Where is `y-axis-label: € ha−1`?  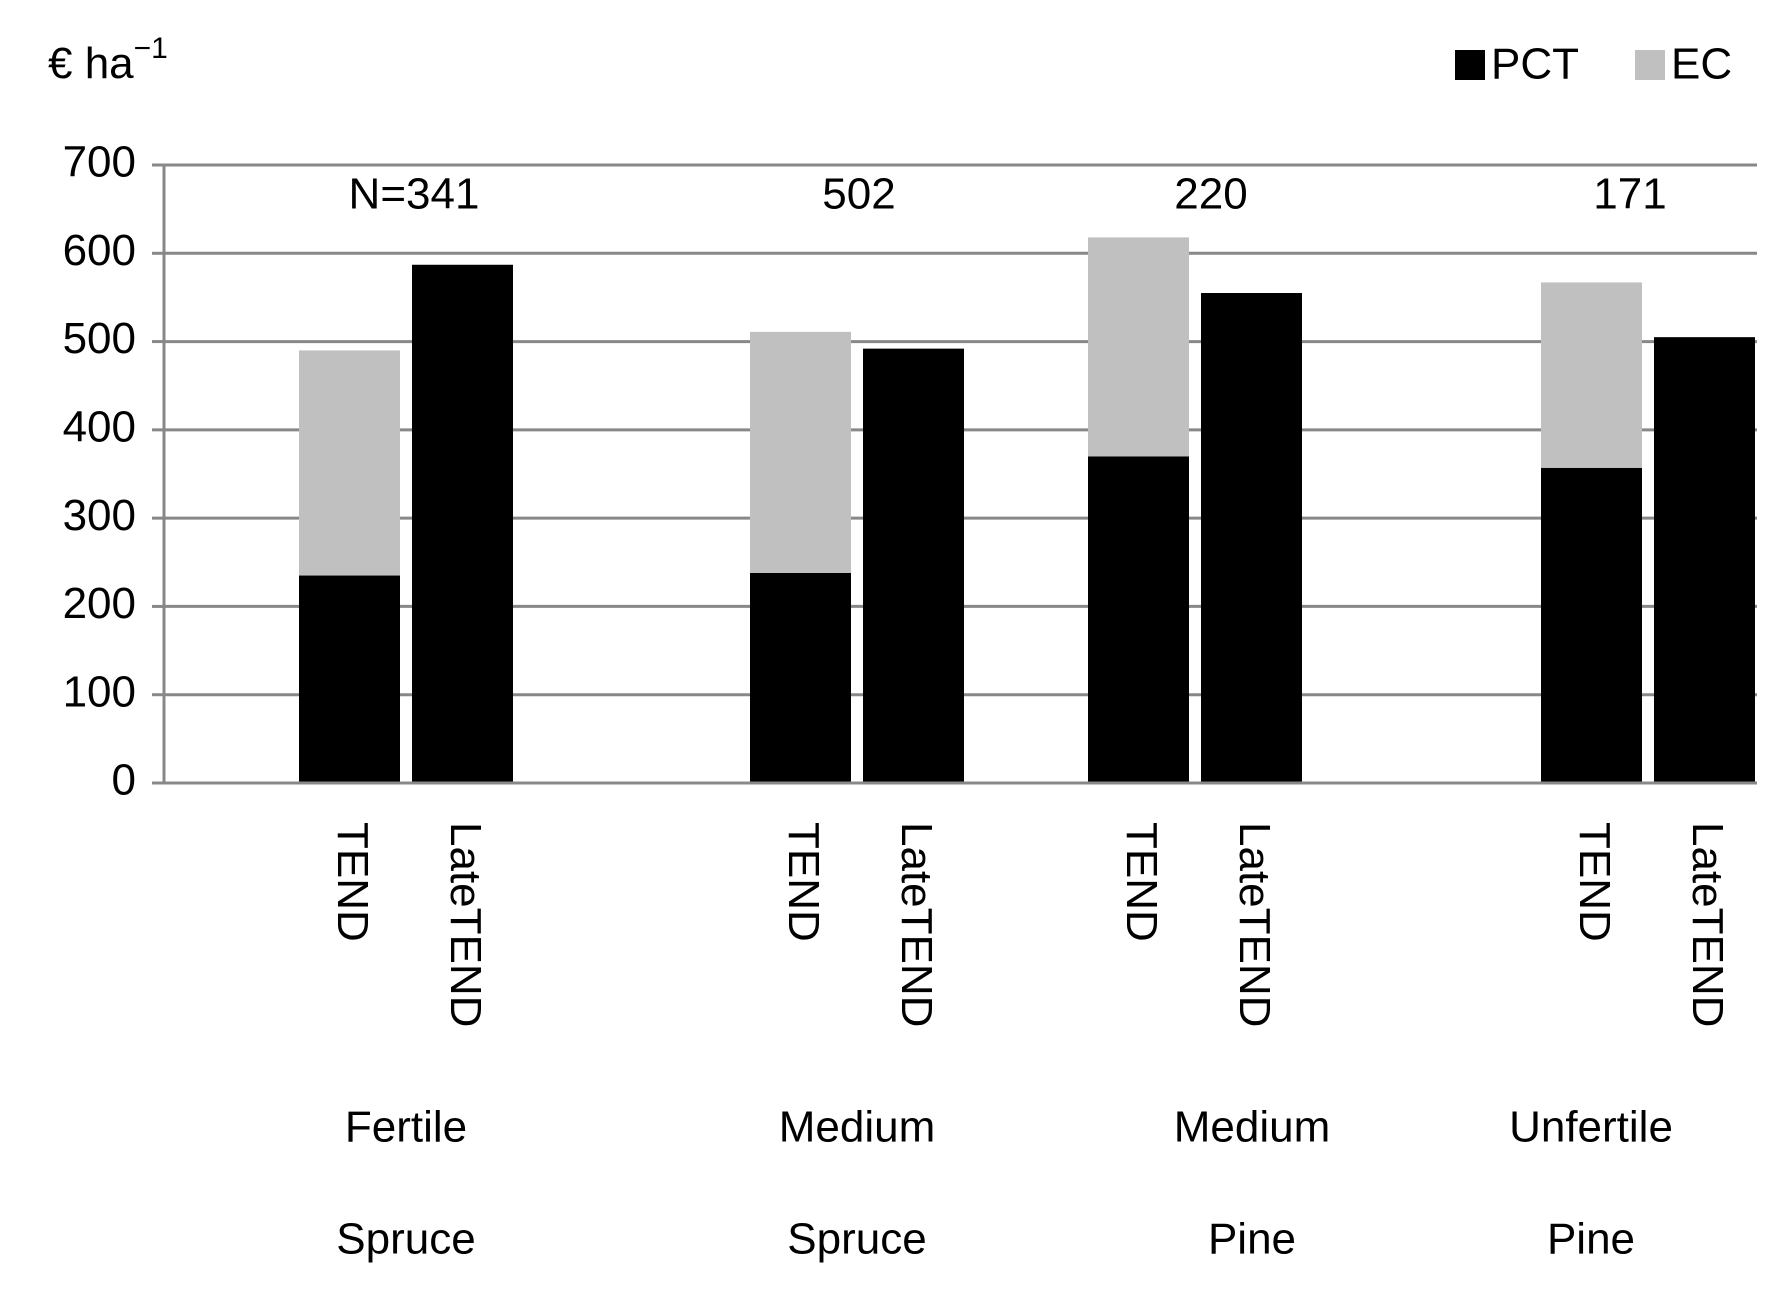 y-axis-label: € ha−1 is located at coordinates (108, 60).